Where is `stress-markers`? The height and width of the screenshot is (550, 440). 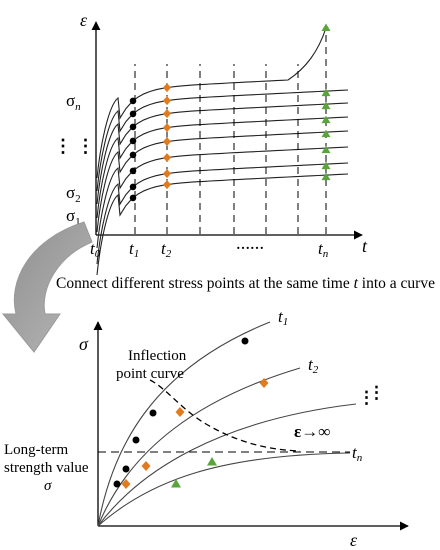
stress-markers is located at coordinates (230, 112).